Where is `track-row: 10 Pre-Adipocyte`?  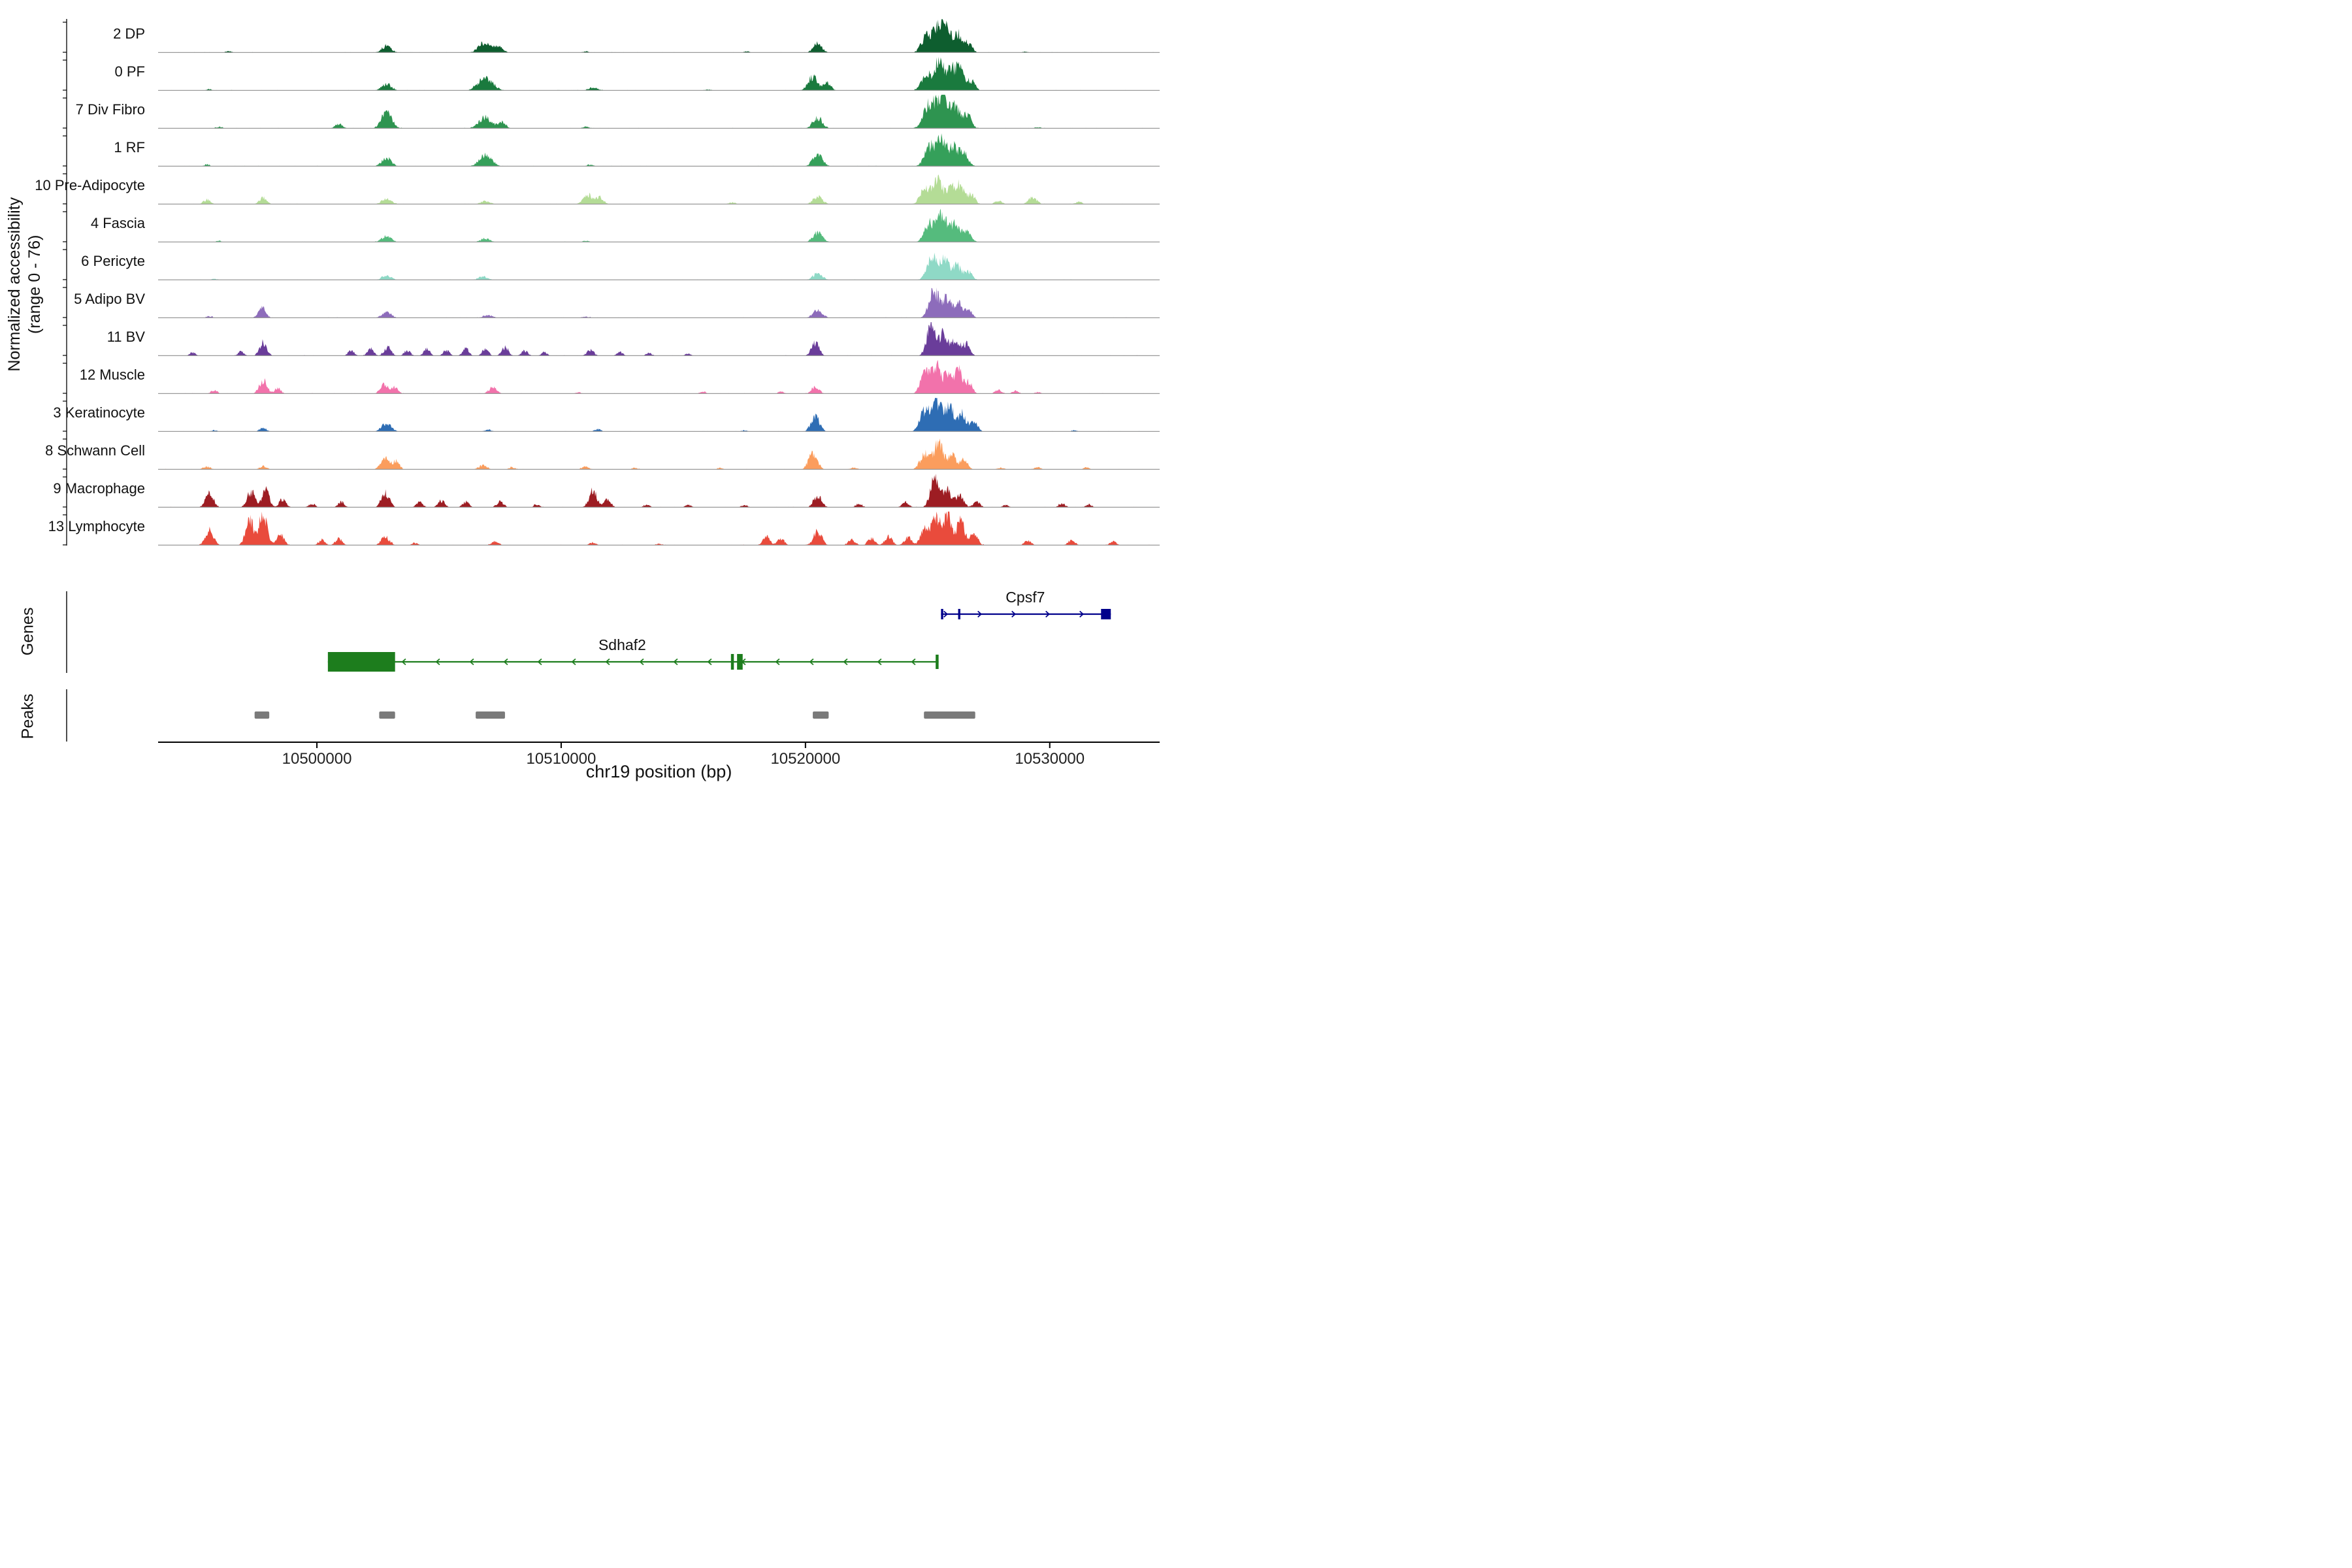
track-row: 10 Pre-Adipocyte is located at coordinates (588, 187).